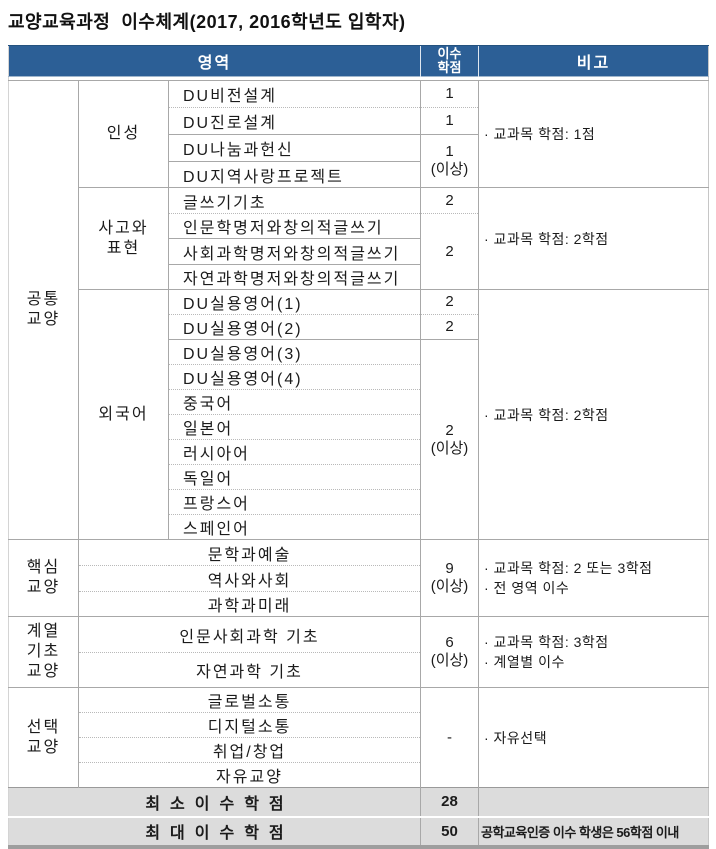 The height and width of the screenshot is (849, 716). I want to click on course-cell: DU진로설계, so click(294, 121).